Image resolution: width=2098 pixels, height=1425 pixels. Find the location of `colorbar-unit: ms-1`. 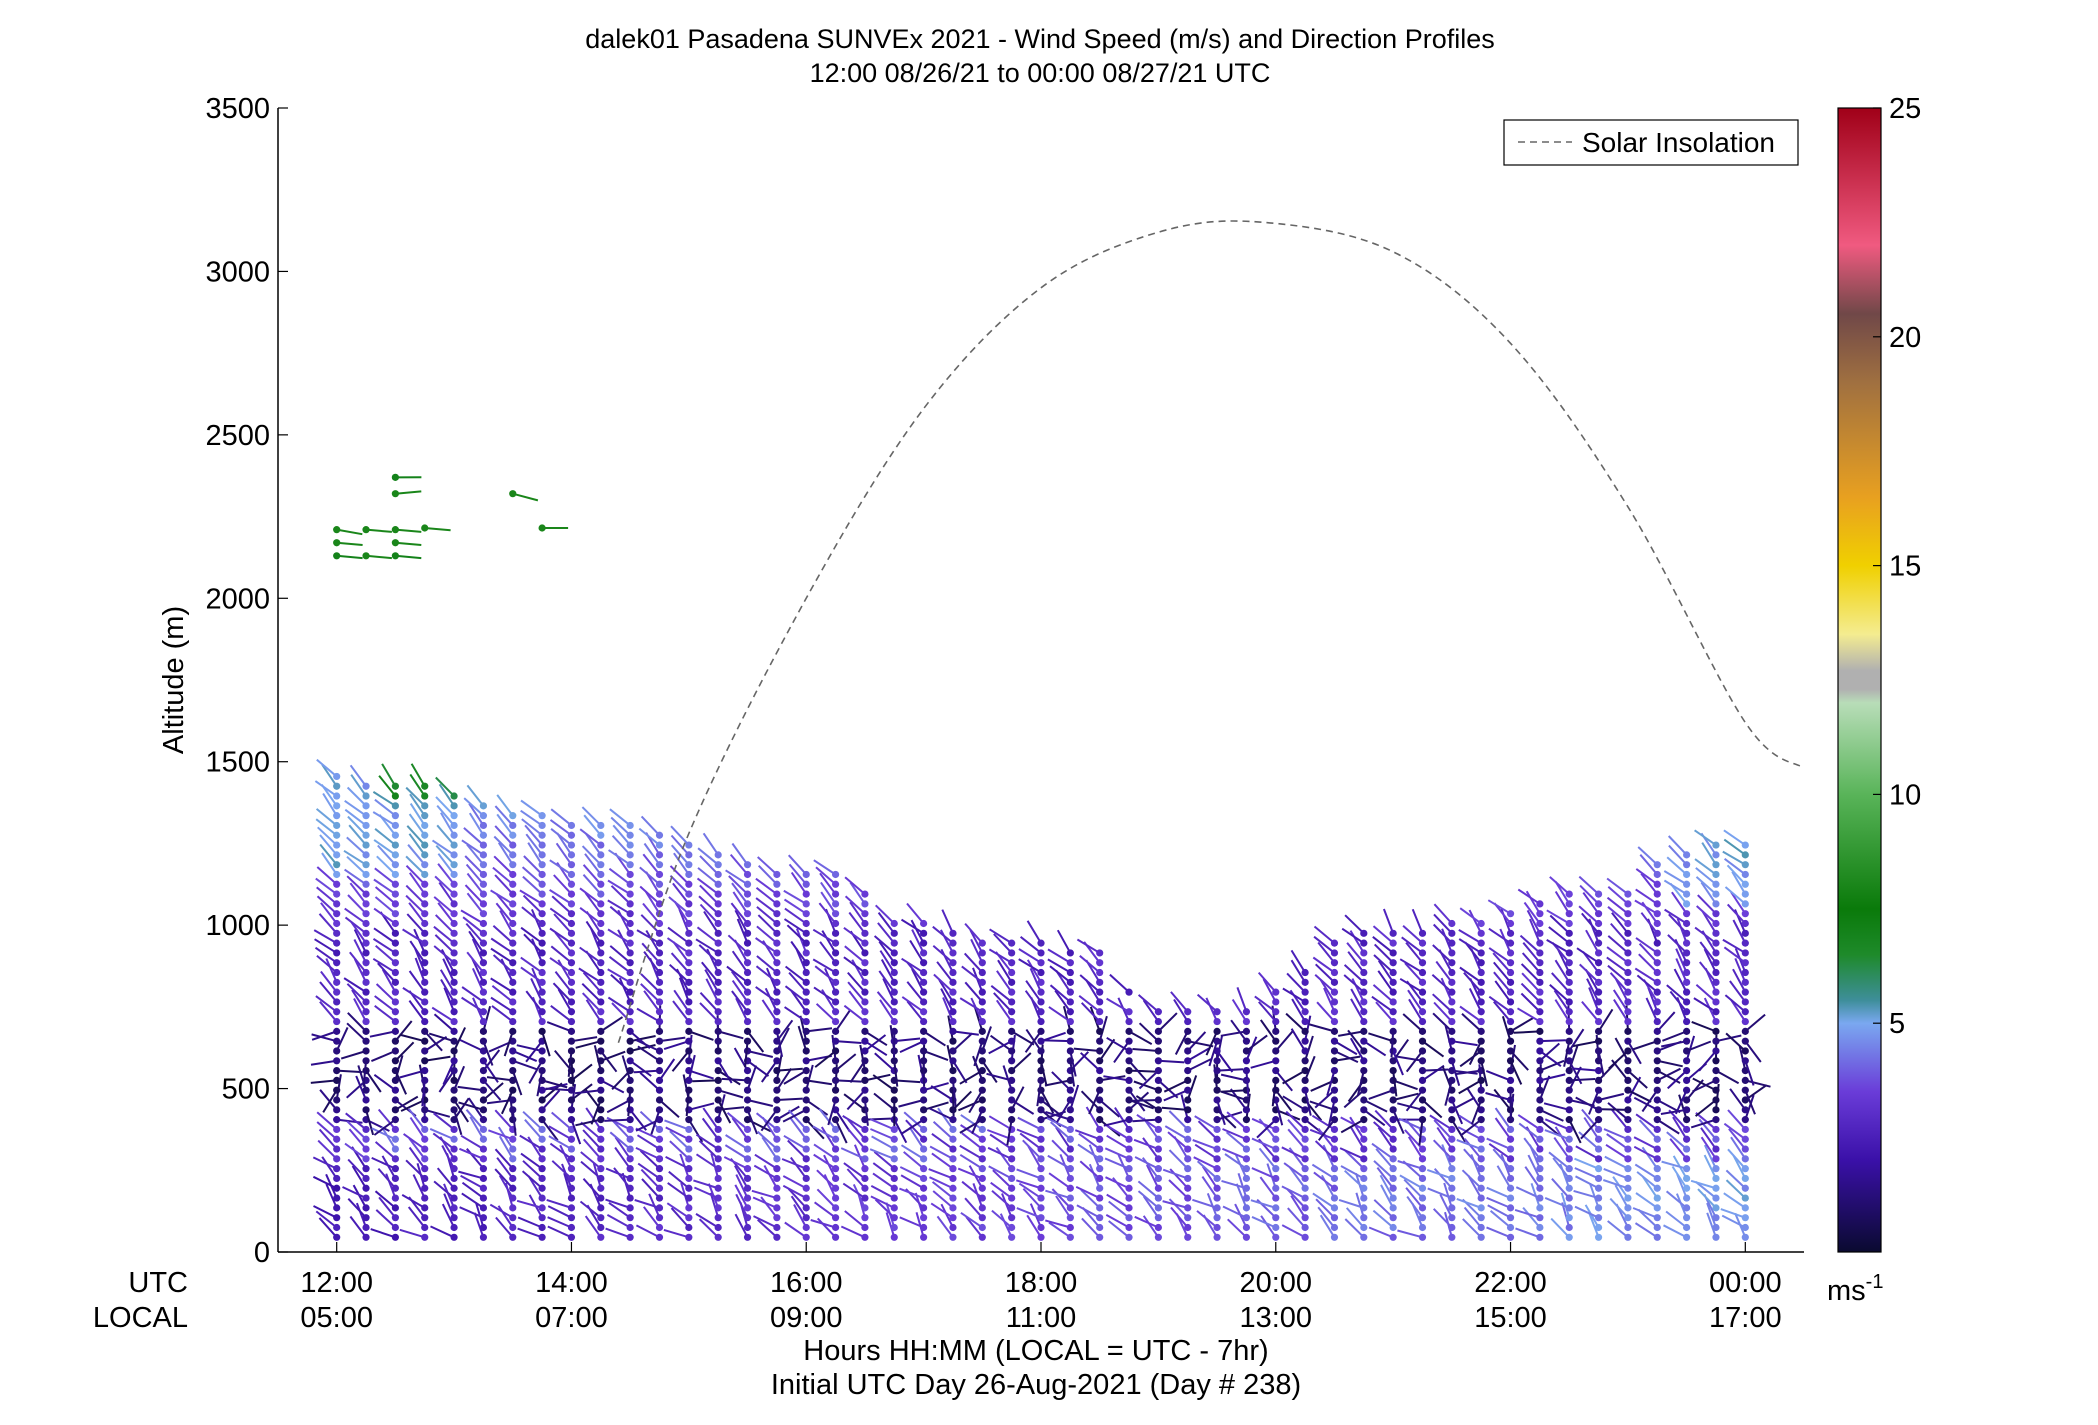

colorbar-unit: ms-1 is located at coordinates (1855, 1289).